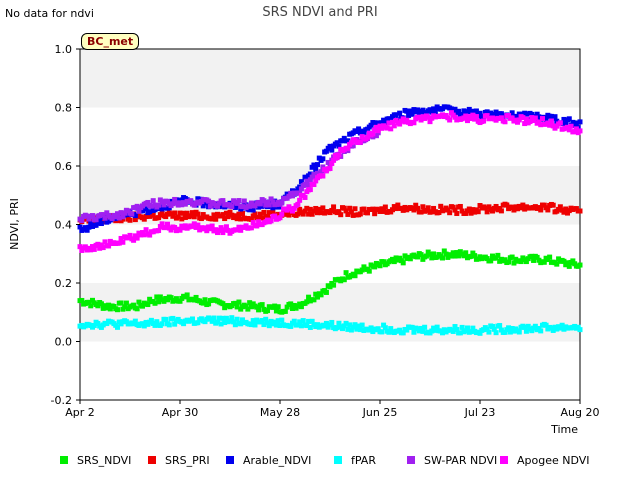  Describe the element at coordinates (61, 400) in the screenshot. I see `y-tick-label: -0.2` at that location.